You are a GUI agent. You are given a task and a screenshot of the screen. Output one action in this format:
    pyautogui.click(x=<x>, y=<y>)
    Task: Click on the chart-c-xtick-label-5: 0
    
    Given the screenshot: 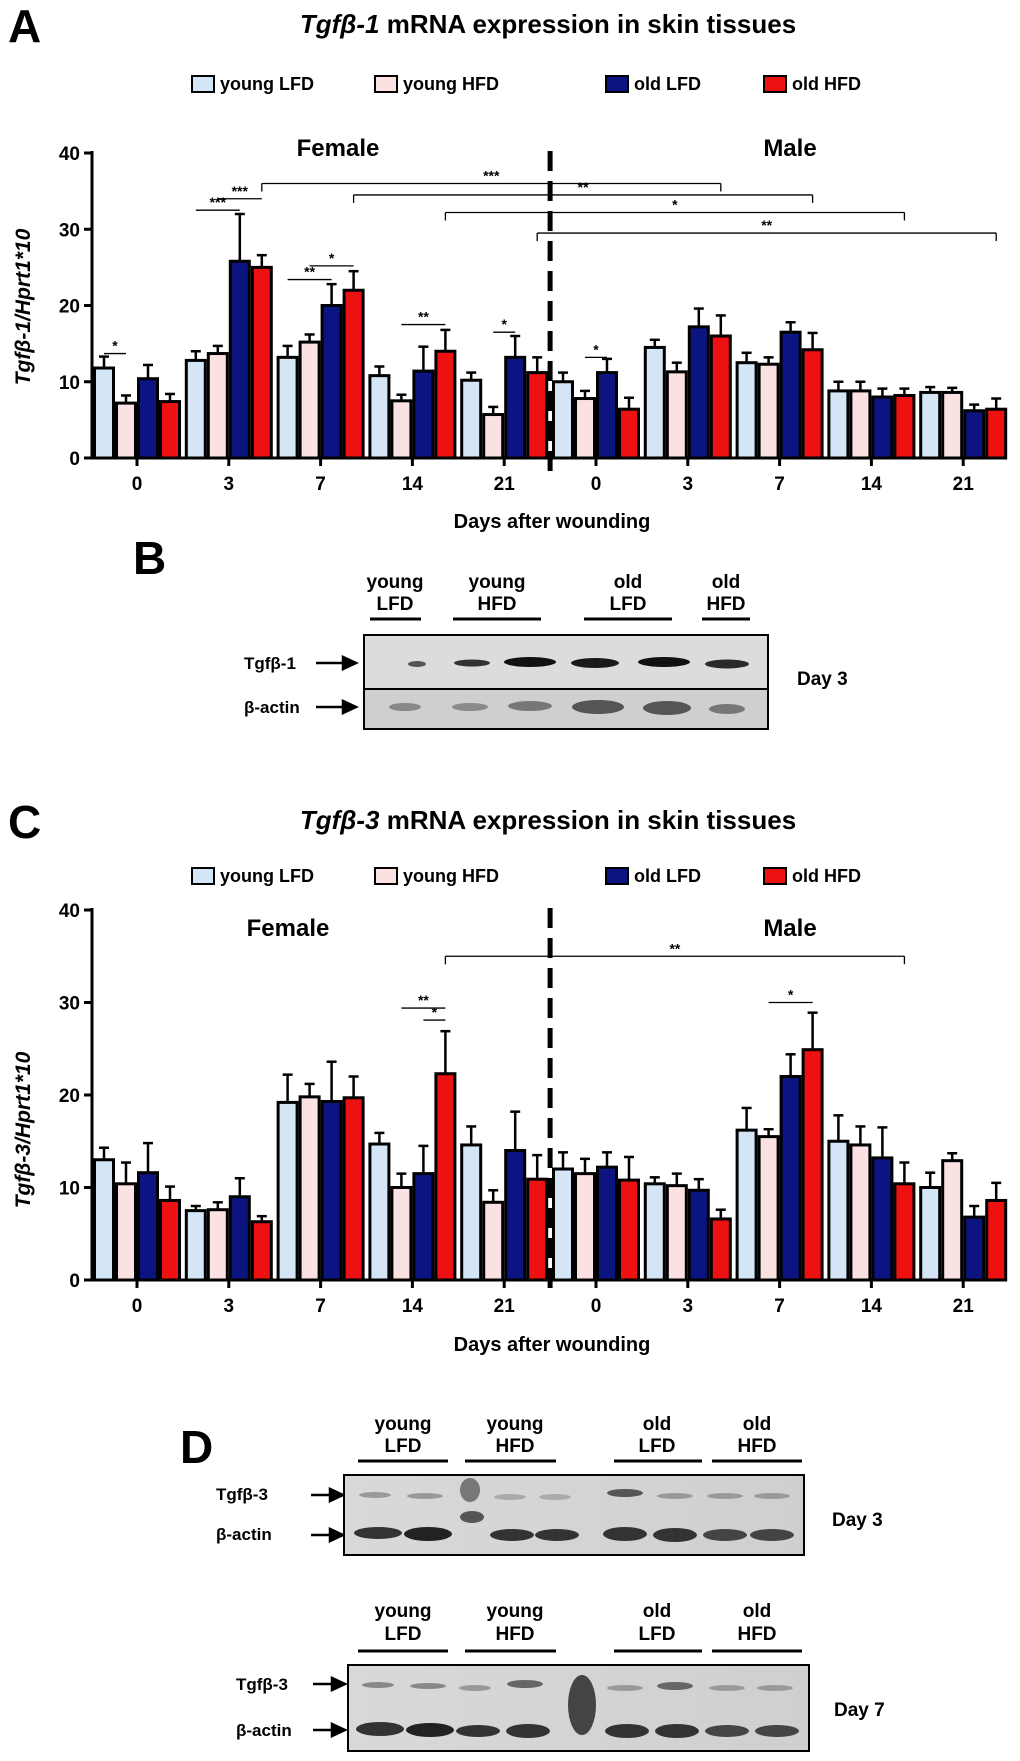 What is the action you would take?
    pyautogui.click(x=596, y=1306)
    